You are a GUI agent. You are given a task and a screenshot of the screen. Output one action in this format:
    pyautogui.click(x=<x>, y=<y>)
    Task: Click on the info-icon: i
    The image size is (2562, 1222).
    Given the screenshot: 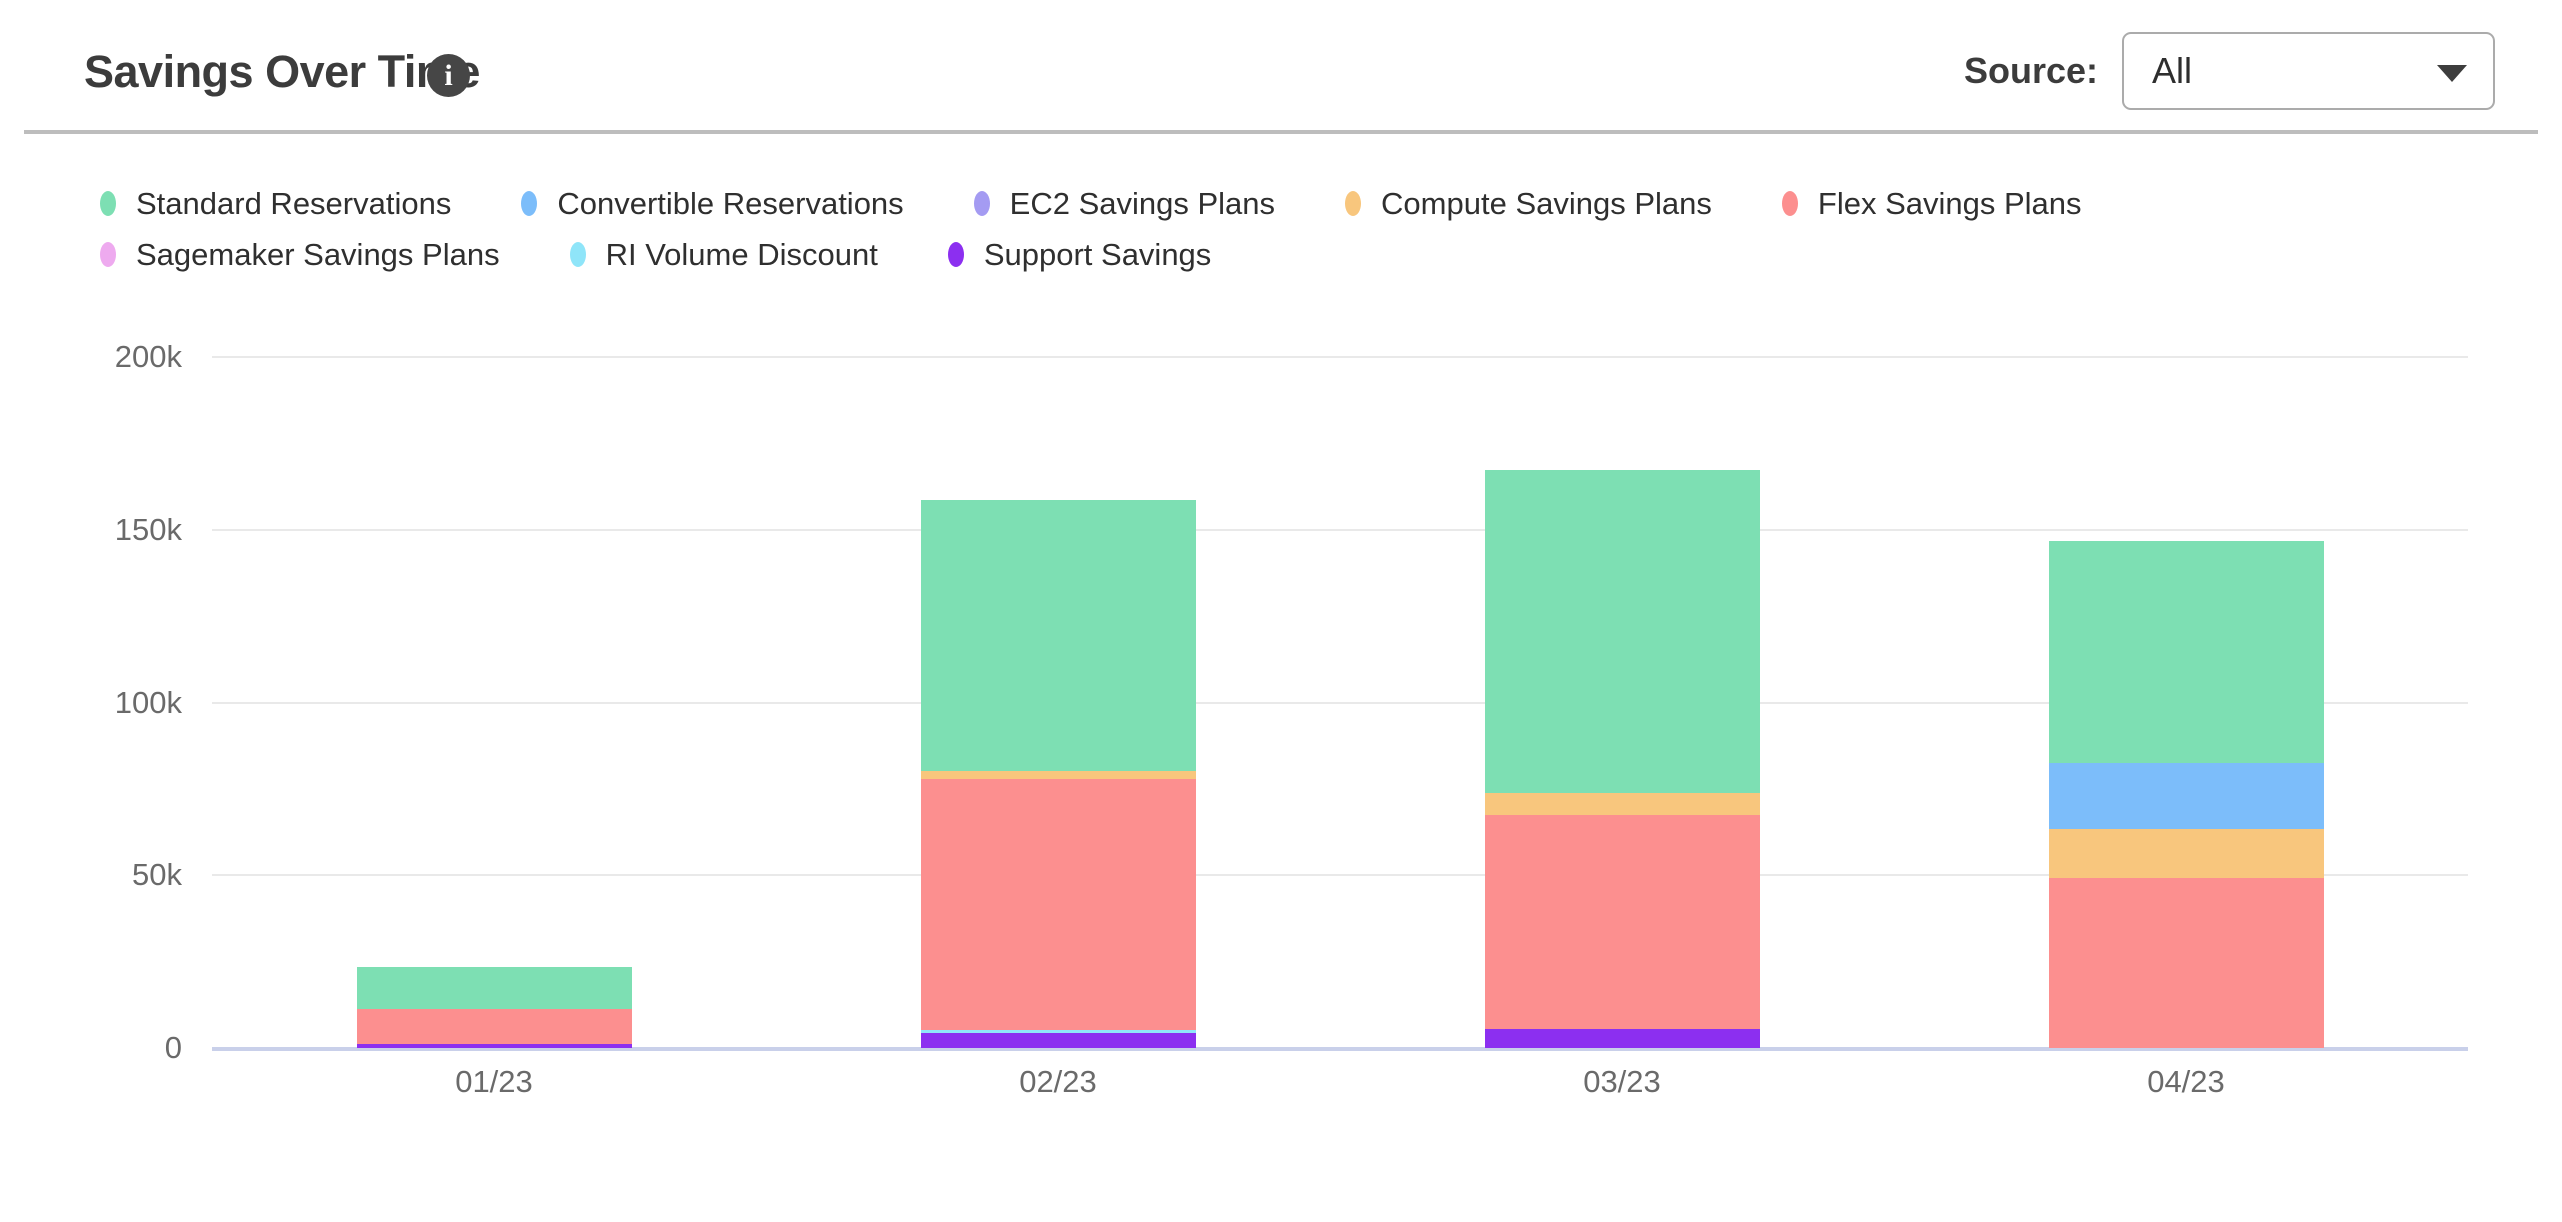 What is the action you would take?
    pyautogui.click(x=448, y=75)
    